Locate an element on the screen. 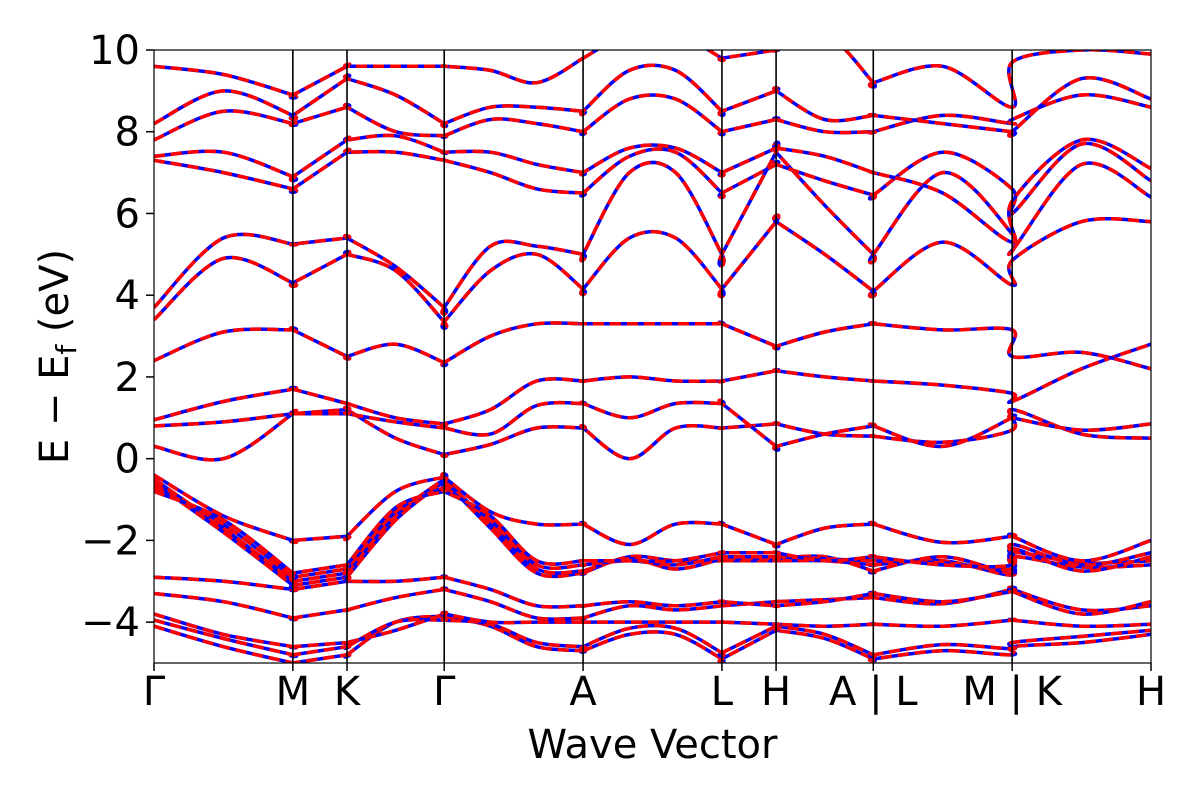 Image resolution: width=1200 pixels, height=800 pixels. x-tick-label: L is located at coordinates (722, 692).